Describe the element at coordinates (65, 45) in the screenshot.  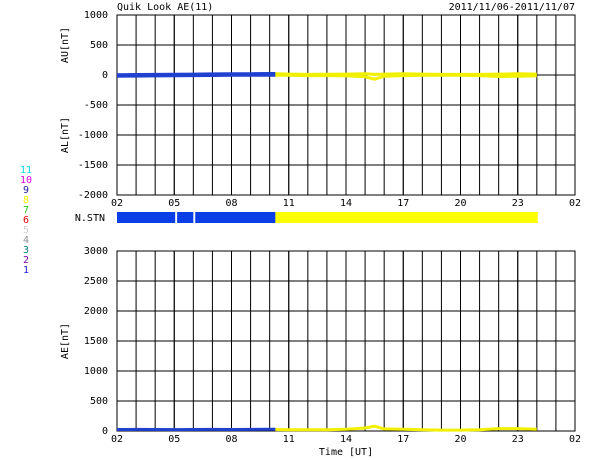
I see `y-axis-label: AU[nT]` at that location.